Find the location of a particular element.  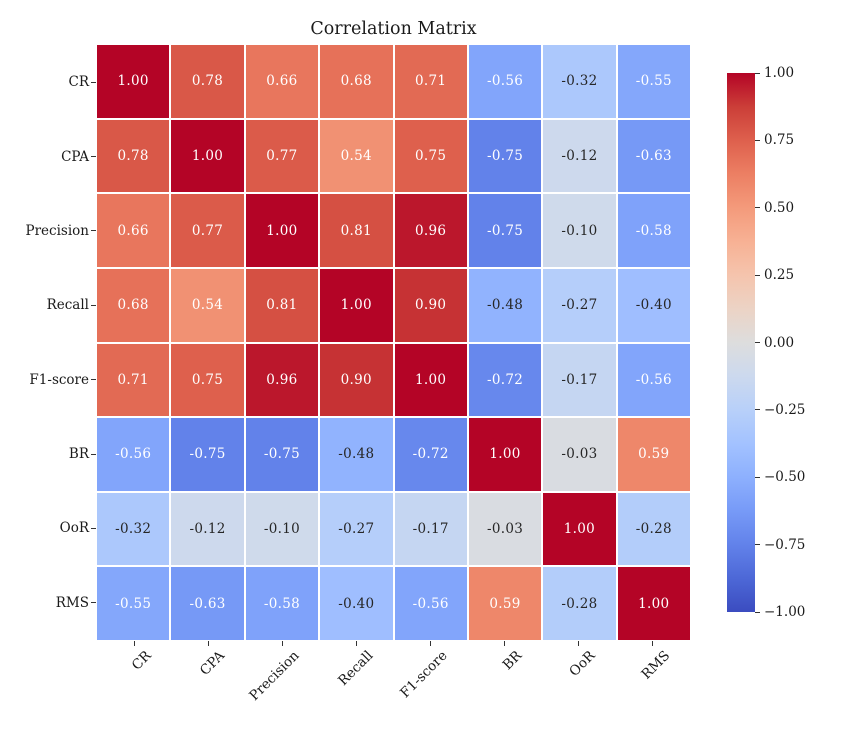

colorbar-tick-label: 0.00 is located at coordinates (779, 342).